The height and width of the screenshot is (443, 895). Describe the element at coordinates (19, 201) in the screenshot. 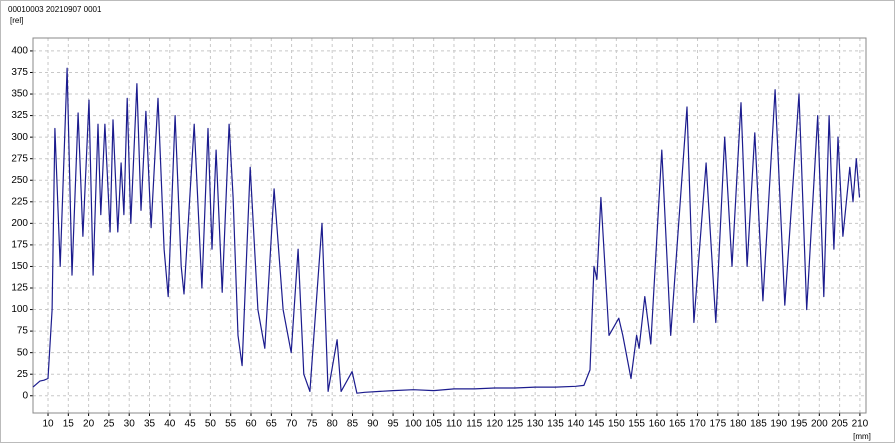

I see `y-tick-label: 225` at that location.